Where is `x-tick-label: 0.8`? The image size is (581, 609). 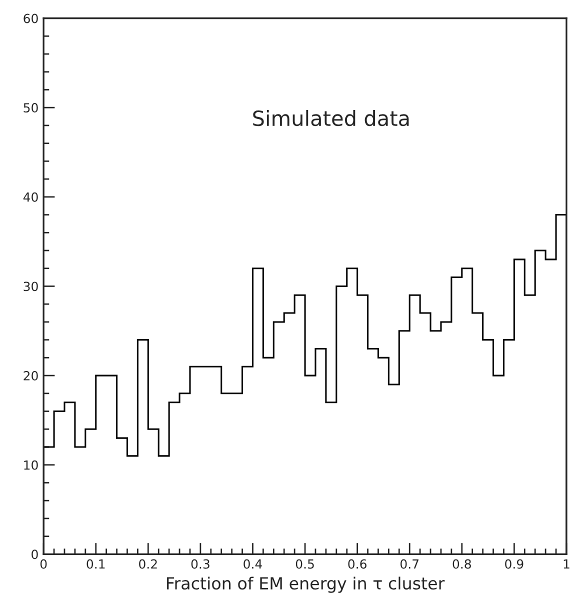
x-tick-label: 0.8 is located at coordinates (461, 564).